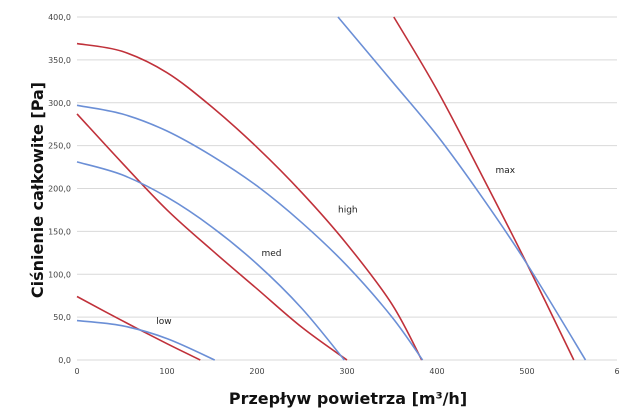 The height and width of the screenshot is (412, 620). Describe the element at coordinates (64, 360) in the screenshot. I see `y-tick-label: 0,0` at that location.